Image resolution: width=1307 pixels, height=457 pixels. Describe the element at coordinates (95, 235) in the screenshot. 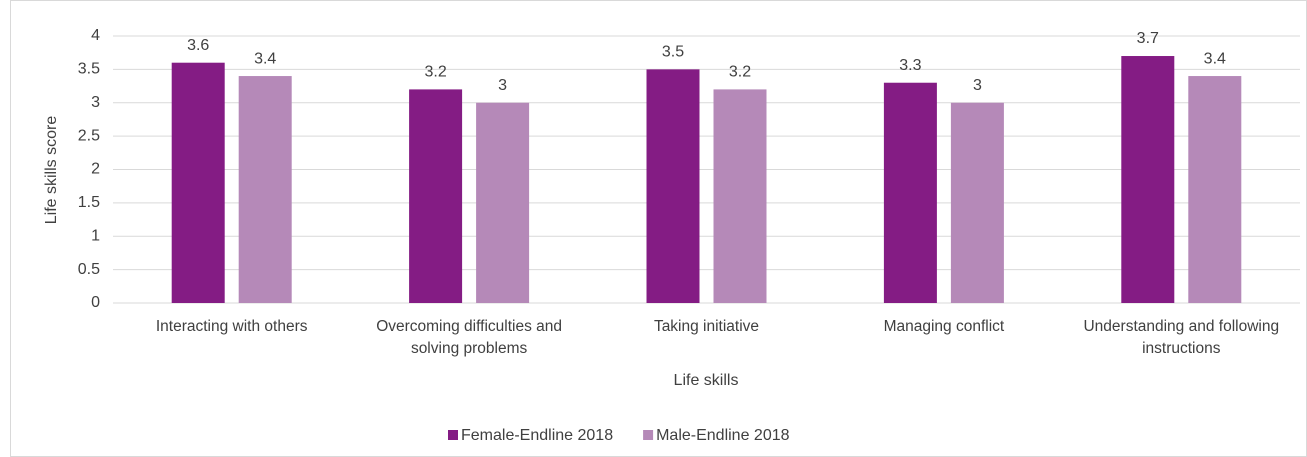

I see `y-tick-label: 1` at that location.